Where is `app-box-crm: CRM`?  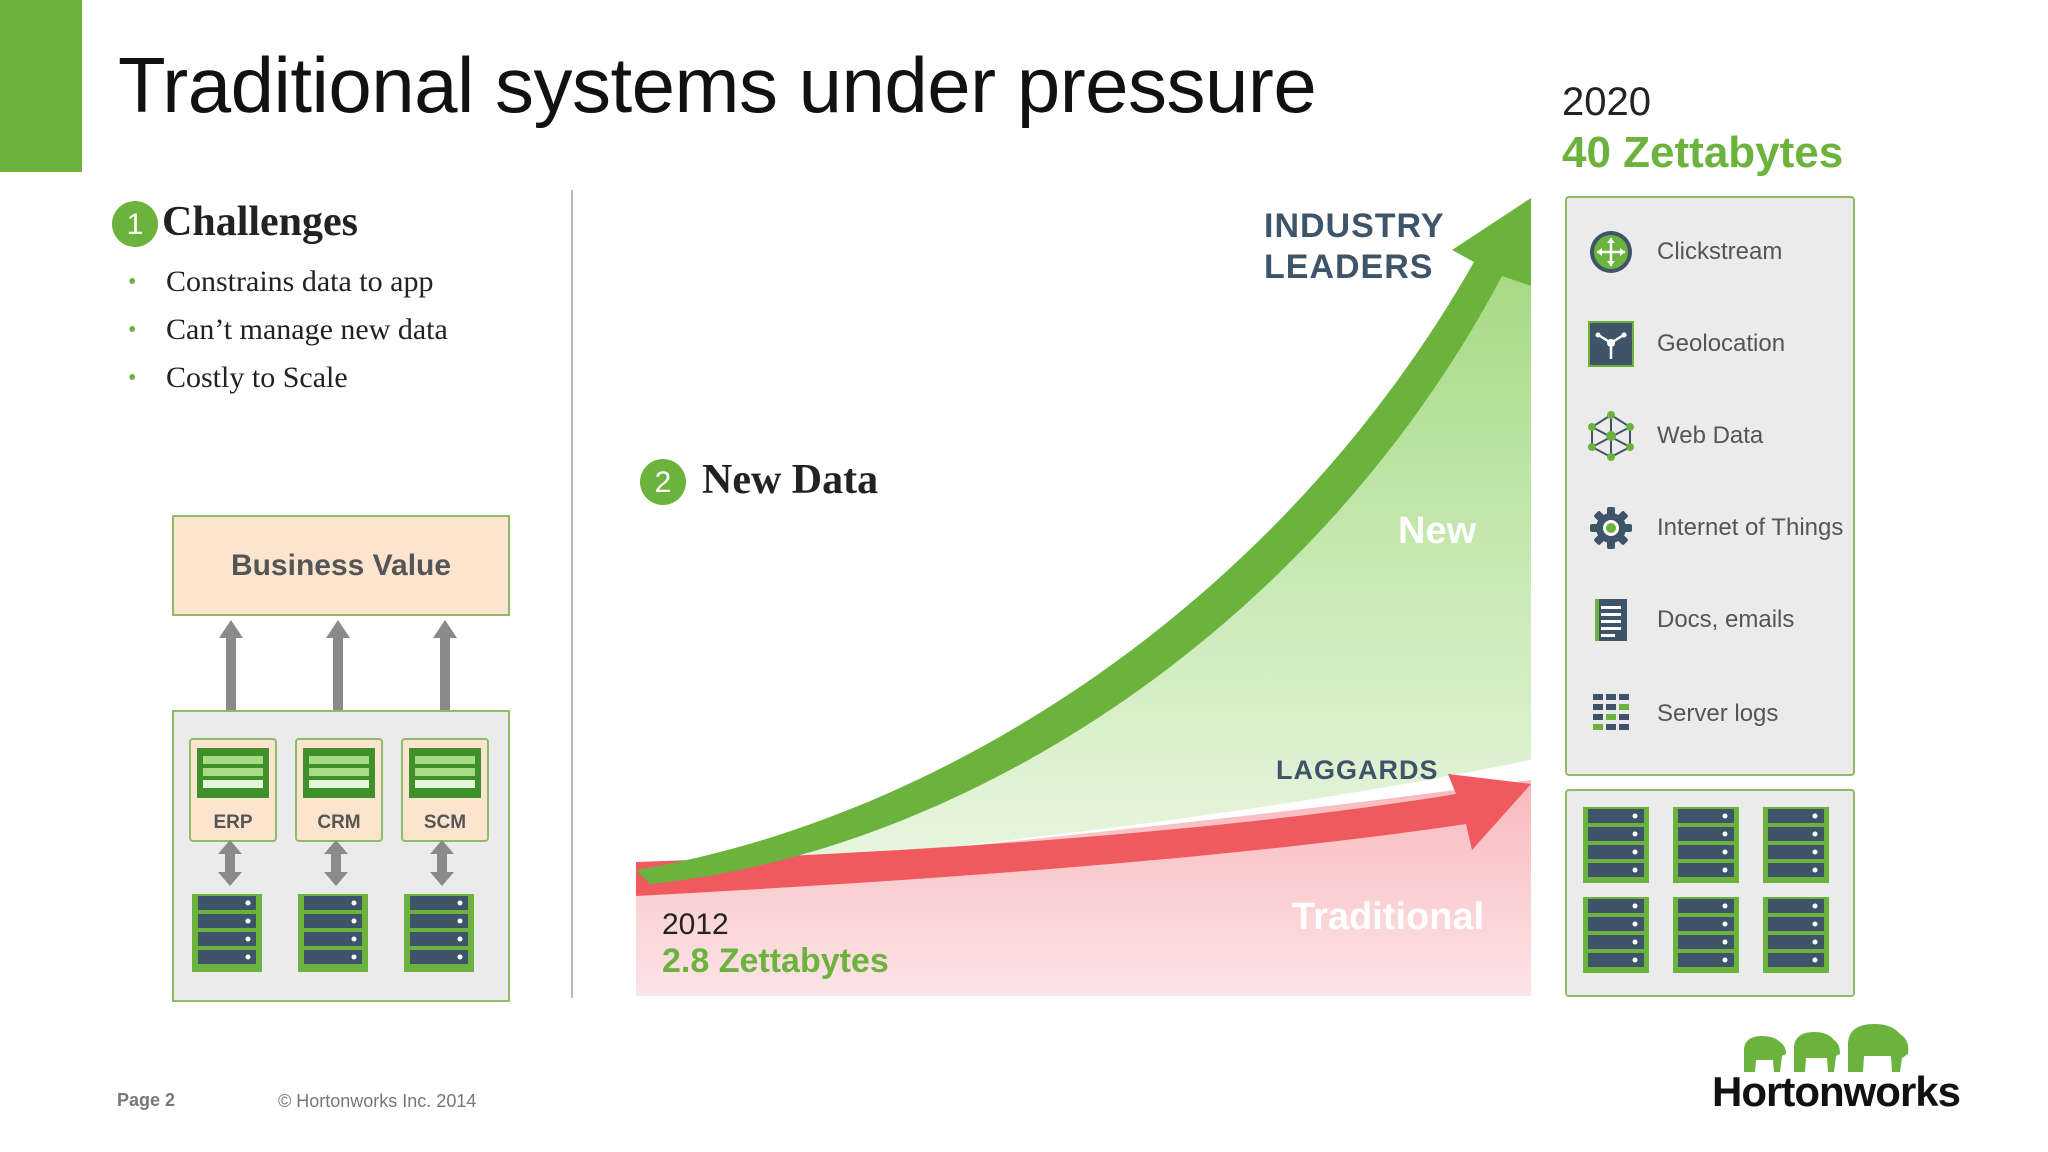
app-box-crm: CRM is located at coordinates (339, 790).